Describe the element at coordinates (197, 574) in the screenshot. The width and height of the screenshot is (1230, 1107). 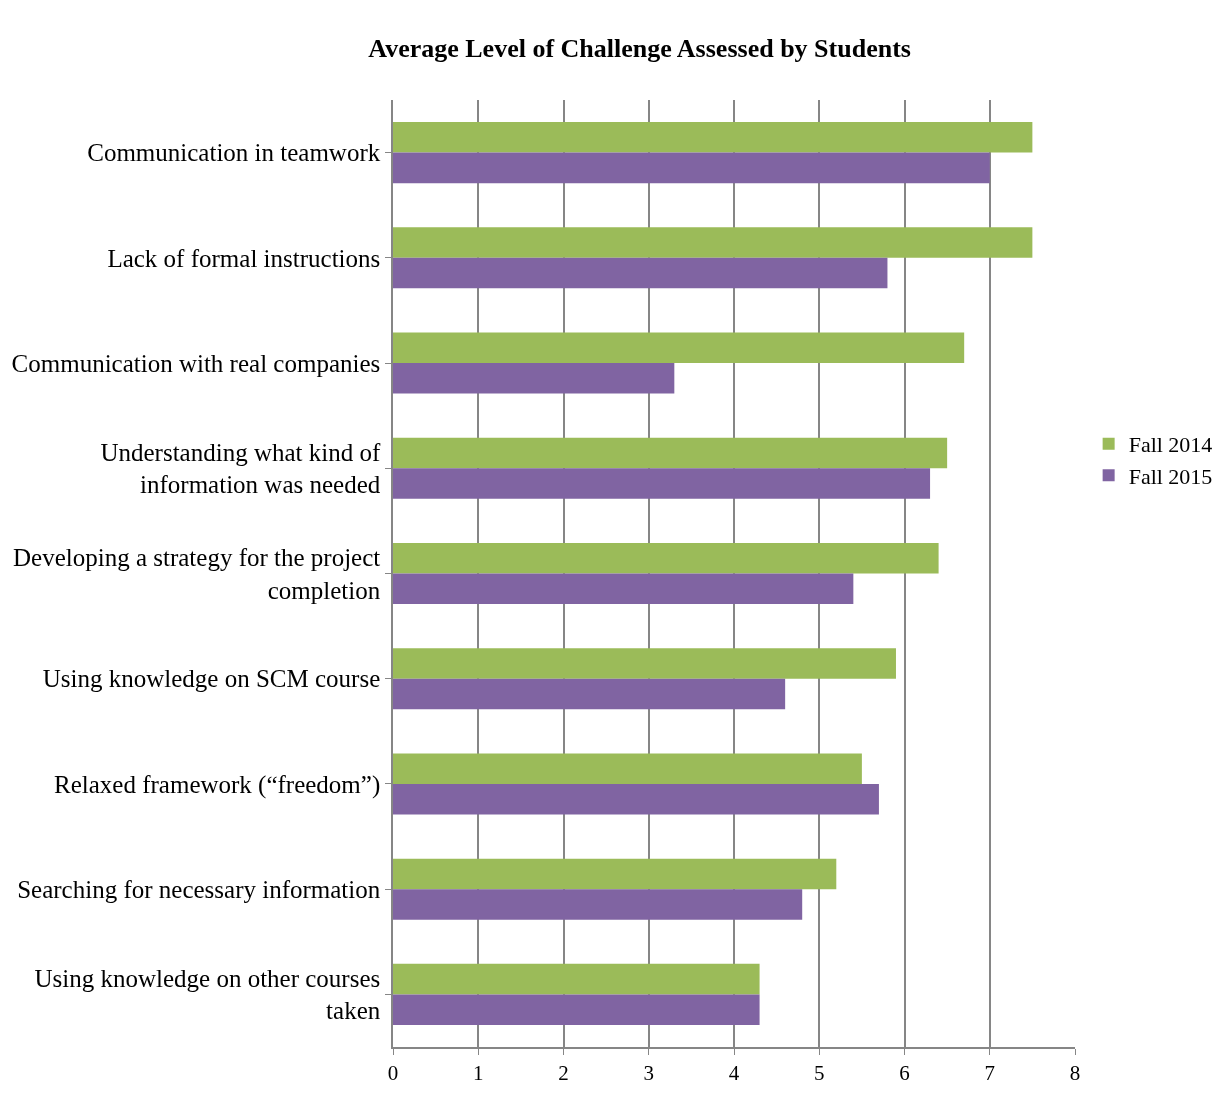
I see `y-tick-label: Developing a strategy for the project completion` at that location.